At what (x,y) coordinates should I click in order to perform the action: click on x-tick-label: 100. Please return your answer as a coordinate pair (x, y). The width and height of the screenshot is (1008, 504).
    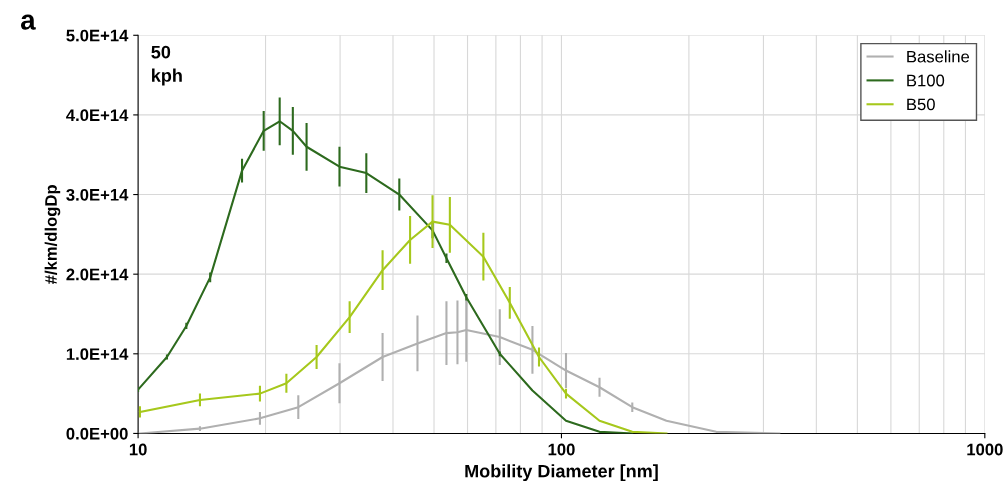
    Looking at the image, I should click on (561, 449).